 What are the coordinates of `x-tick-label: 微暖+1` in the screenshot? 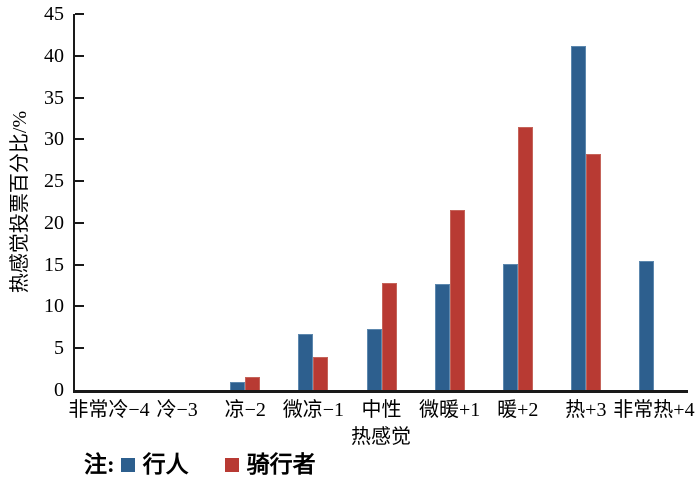 It's located at (449, 410).